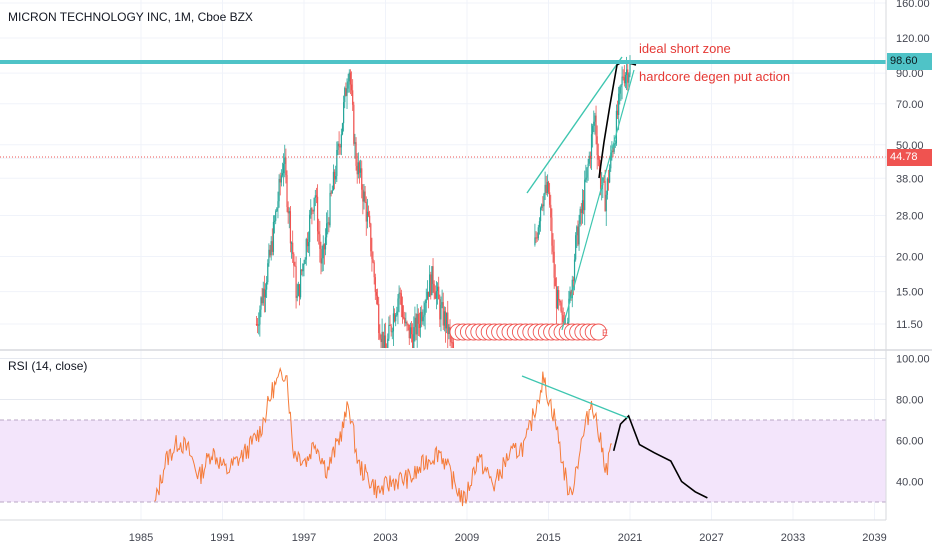 The image size is (932, 550). I want to click on y-tick-label: 160.00, so click(913, 5).